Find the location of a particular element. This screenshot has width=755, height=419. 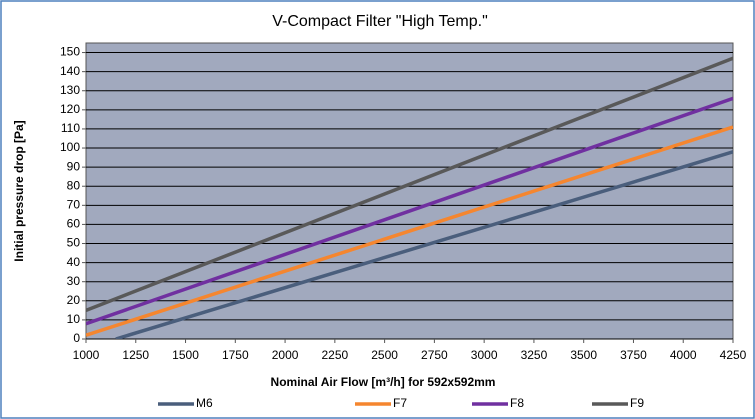

y-tick-label: 40 is located at coordinates (74, 262).